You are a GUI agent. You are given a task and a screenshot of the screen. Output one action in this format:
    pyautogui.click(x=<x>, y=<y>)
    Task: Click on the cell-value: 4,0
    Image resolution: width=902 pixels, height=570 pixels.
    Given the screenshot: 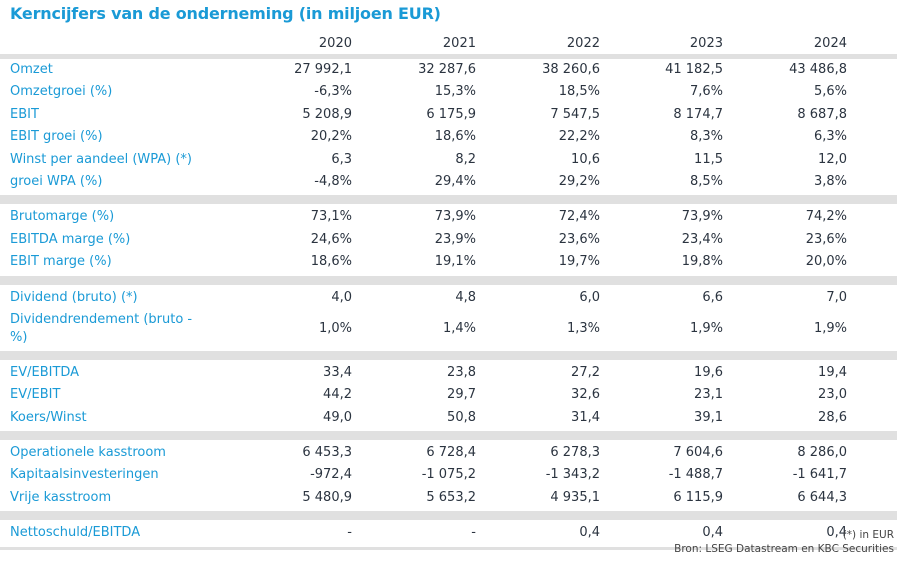 What is the action you would take?
    pyautogui.click(x=341, y=297)
    